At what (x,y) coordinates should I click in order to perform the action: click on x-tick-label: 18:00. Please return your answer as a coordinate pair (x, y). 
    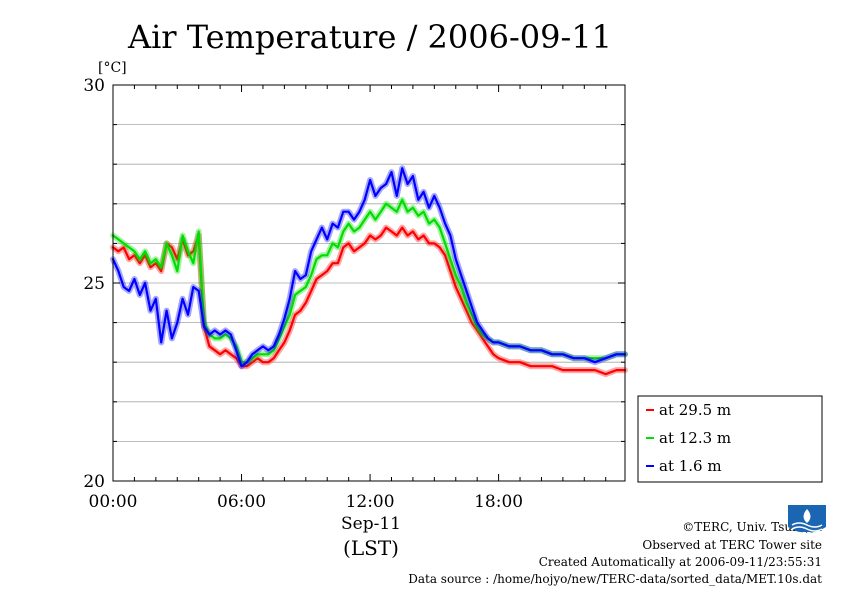
    Looking at the image, I should click on (498, 502).